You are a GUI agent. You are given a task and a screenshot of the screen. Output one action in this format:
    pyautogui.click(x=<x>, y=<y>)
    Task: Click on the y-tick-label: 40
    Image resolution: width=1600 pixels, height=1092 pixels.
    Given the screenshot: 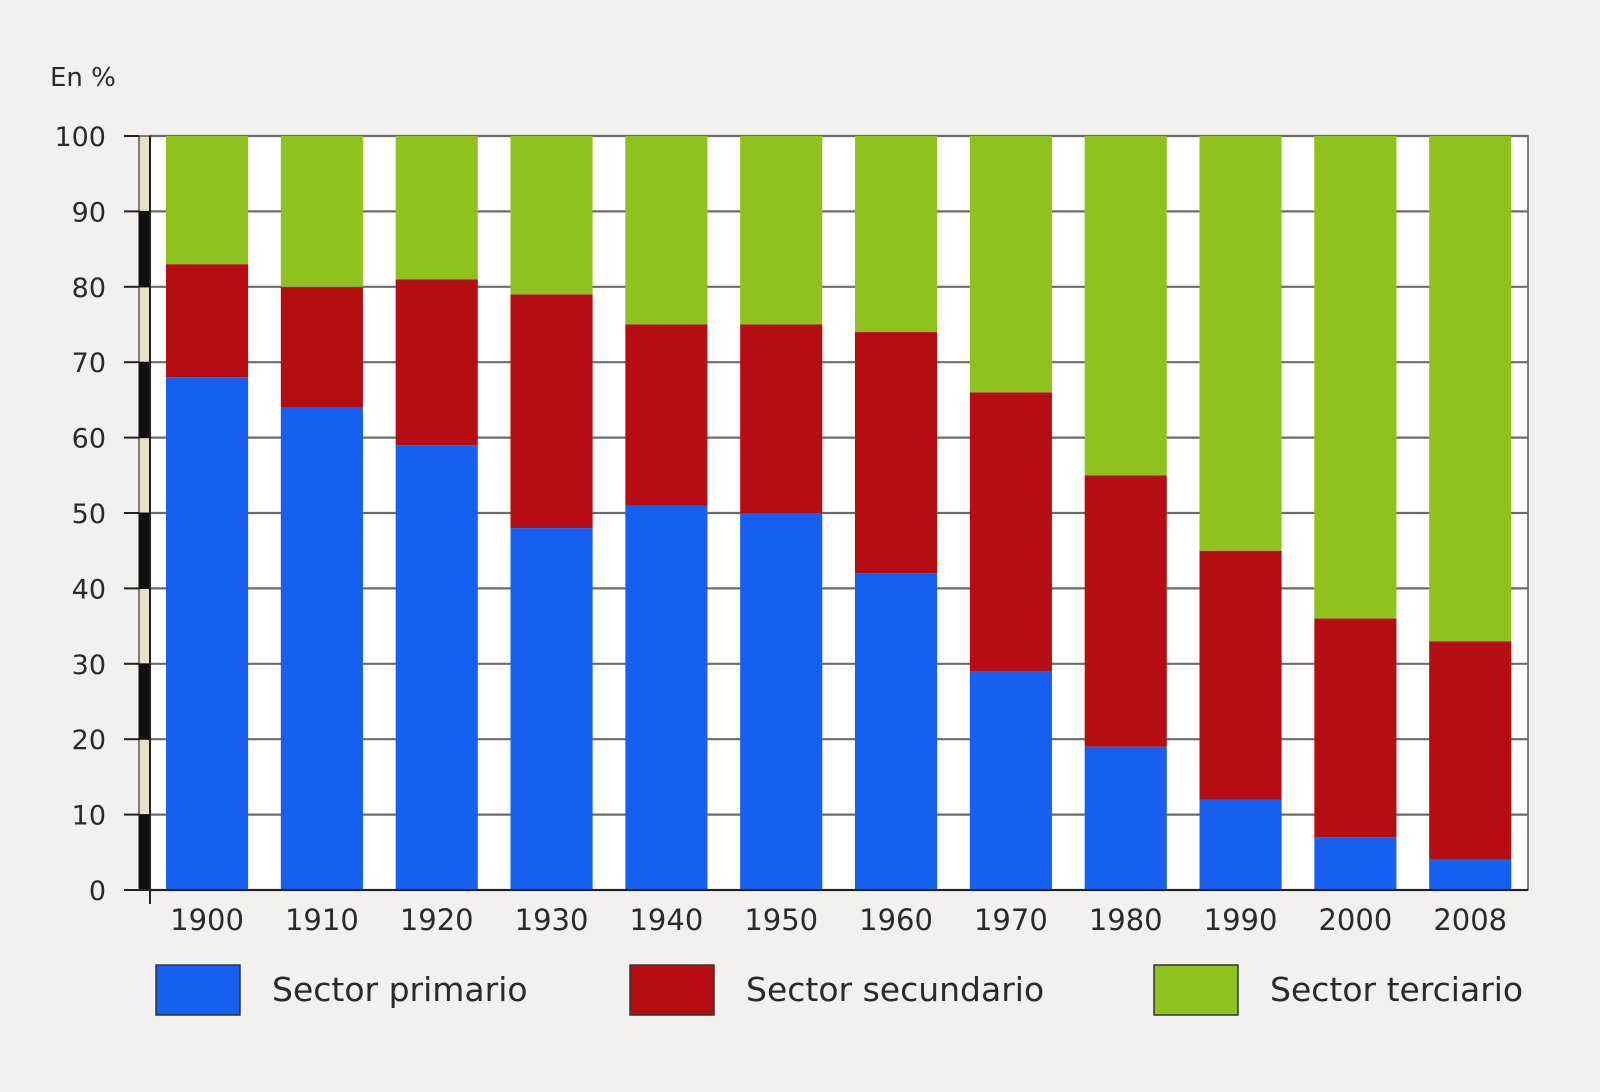 What is the action you would take?
    pyautogui.click(x=89, y=589)
    